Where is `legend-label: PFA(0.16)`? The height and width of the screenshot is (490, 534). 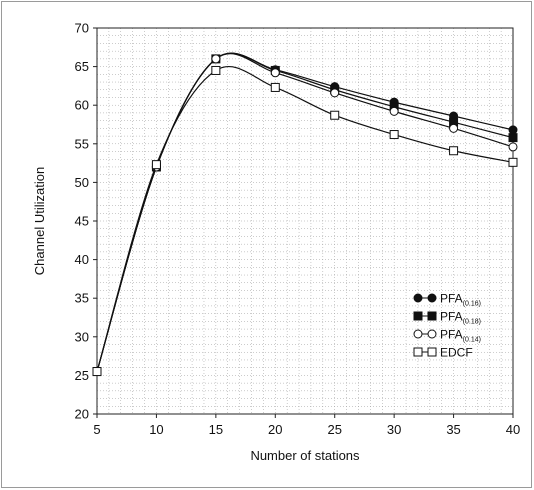
legend-label: PFA(0.16) is located at coordinates (460, 300).